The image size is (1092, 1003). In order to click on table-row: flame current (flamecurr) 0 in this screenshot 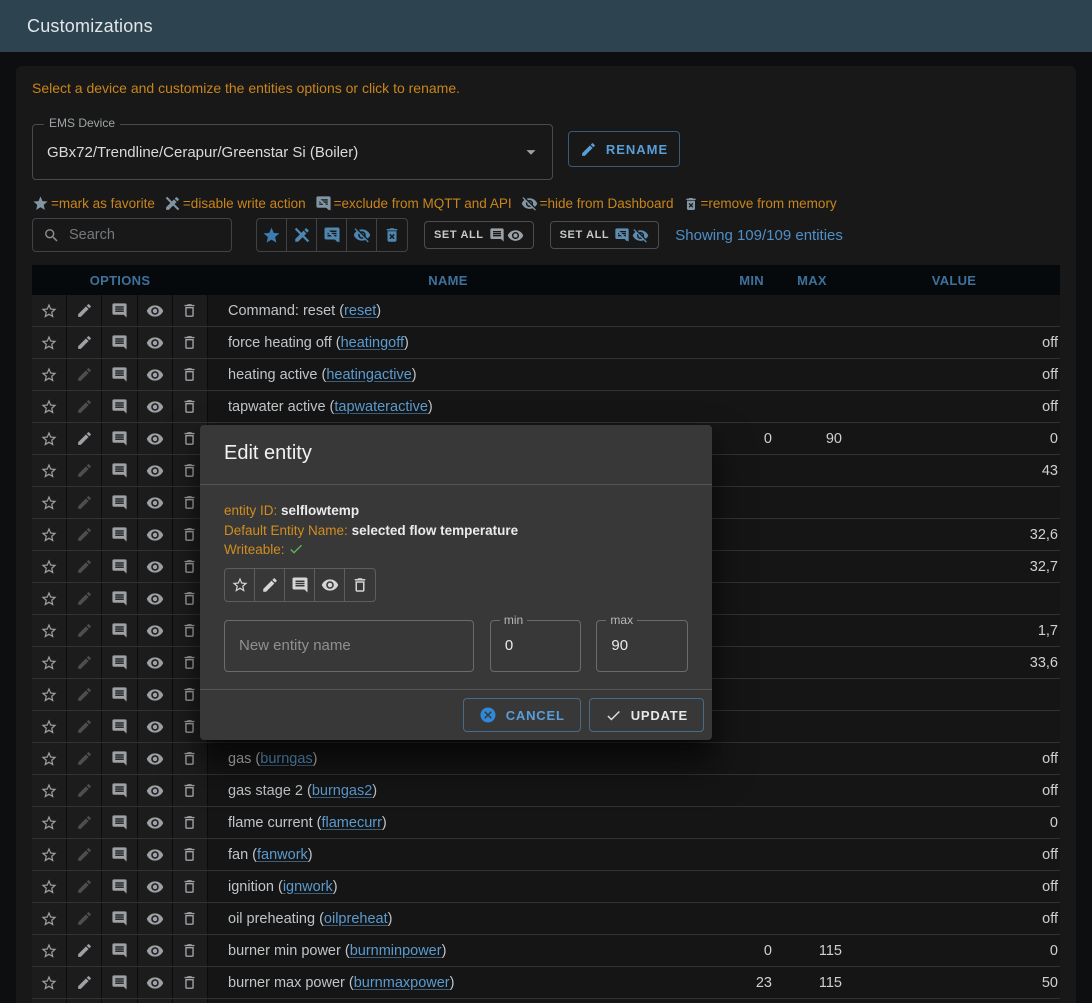, I will do `click(546, 823)`.